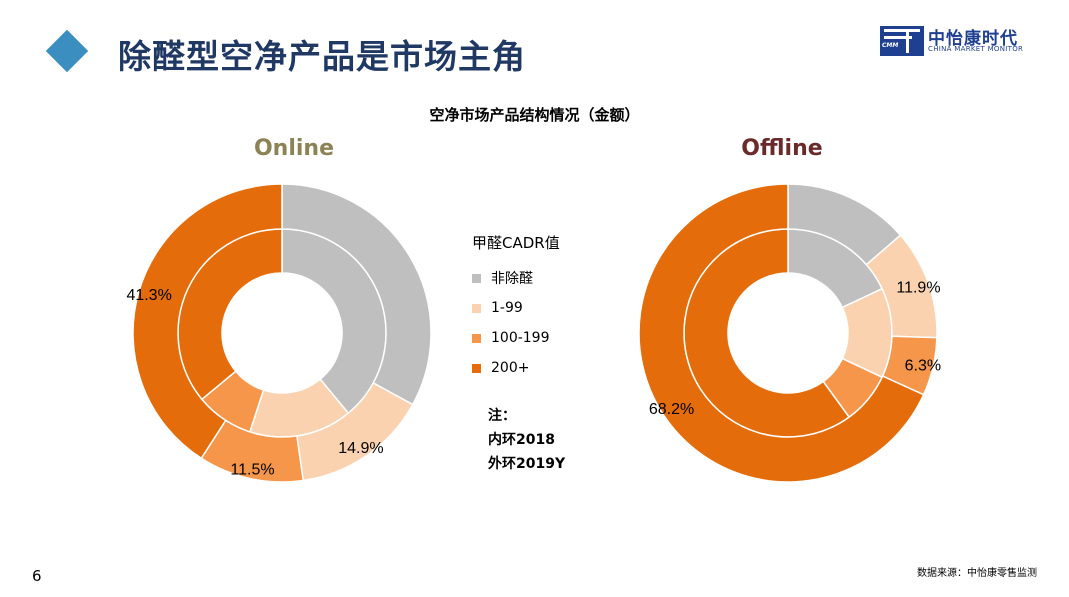 The image size is (1069, 597). Describe the element at coordinates (252, 469) in the screenshot. I see `data-label: 11.5%` at that location.